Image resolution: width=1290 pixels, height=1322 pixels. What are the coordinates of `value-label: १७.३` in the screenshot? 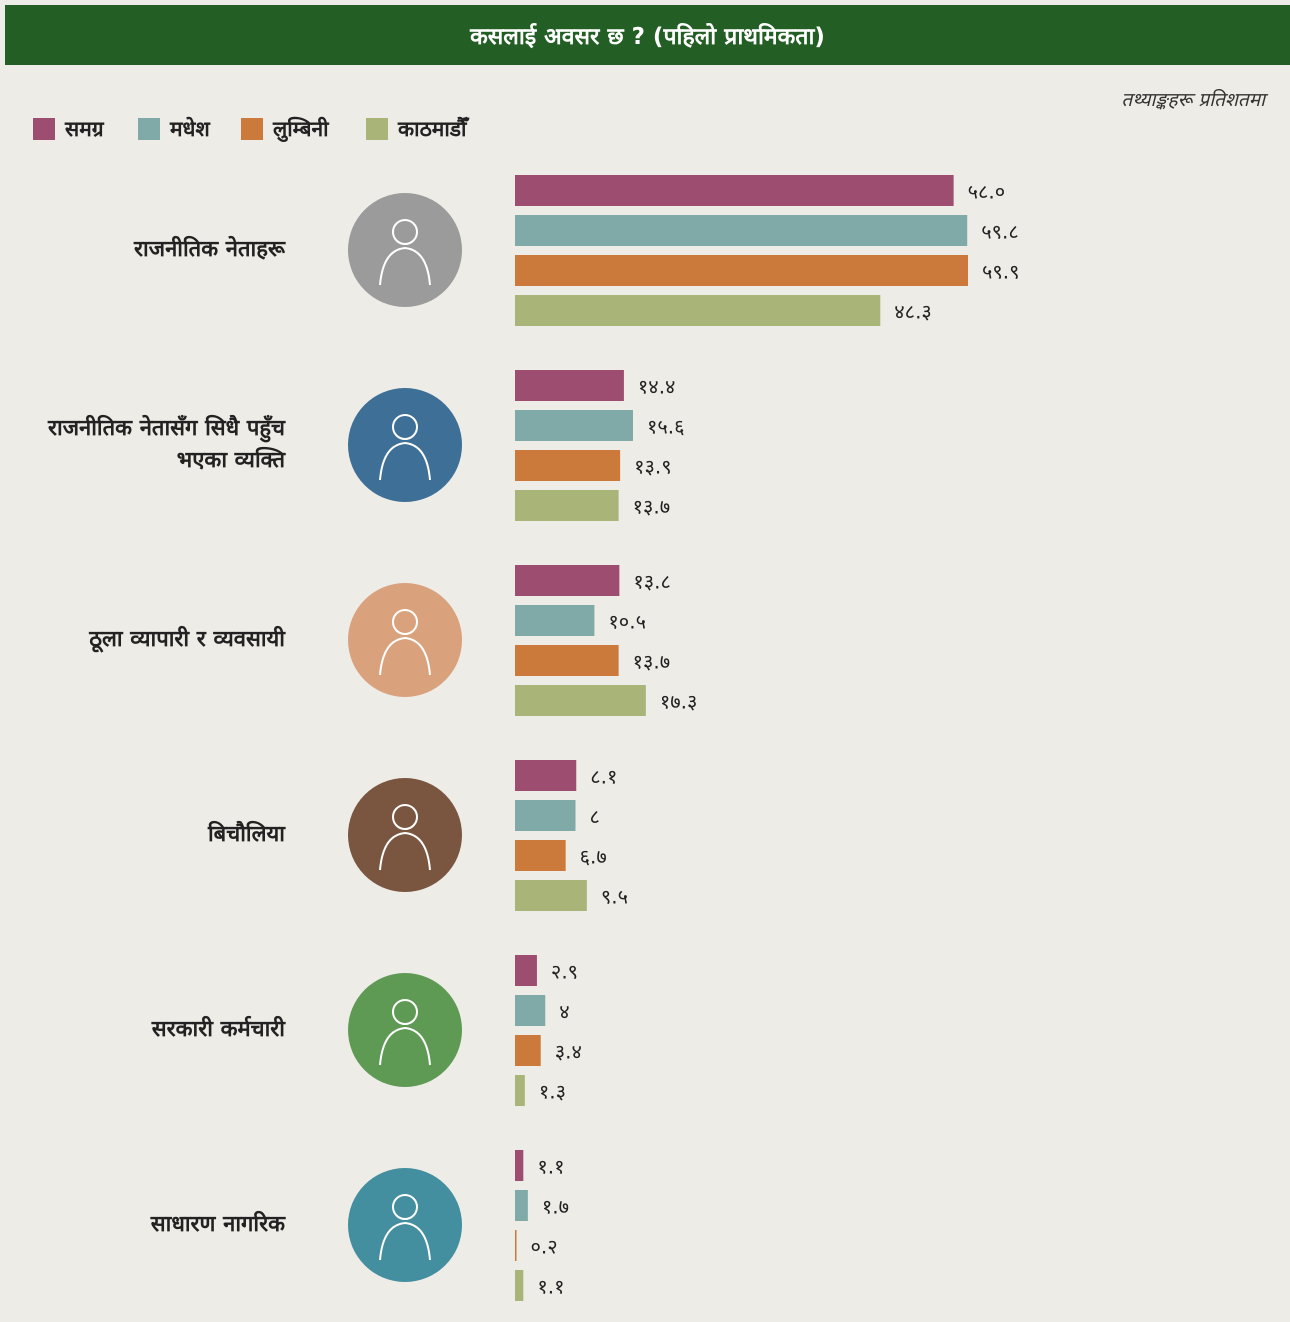 It's located at (679, 702).